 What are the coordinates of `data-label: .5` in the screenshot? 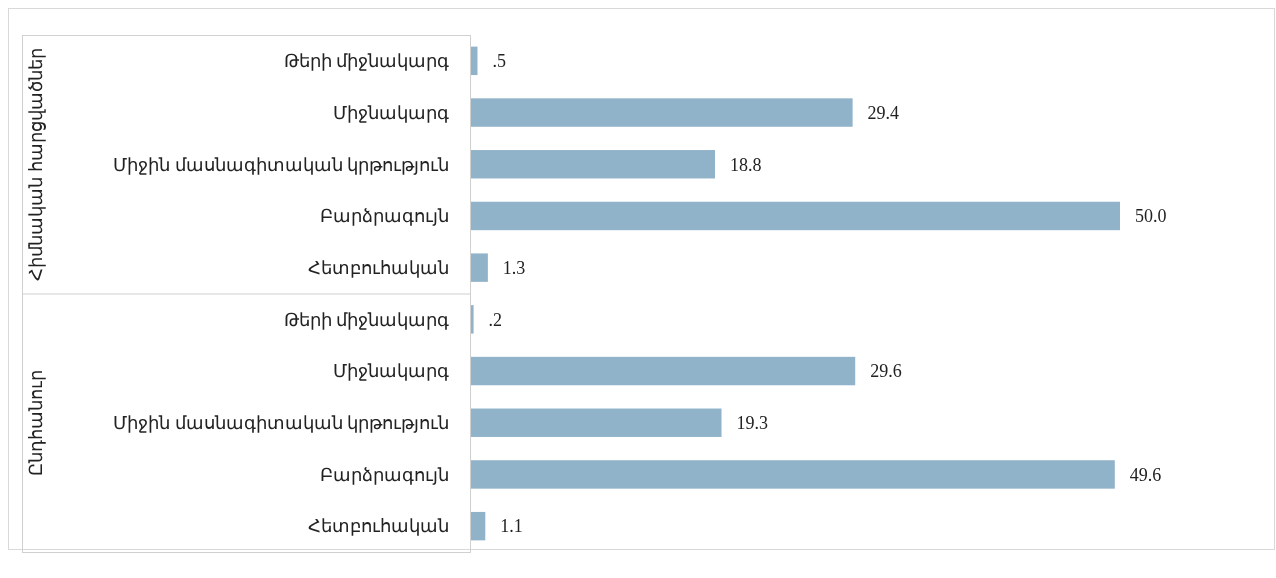 It's located at (499, 61).